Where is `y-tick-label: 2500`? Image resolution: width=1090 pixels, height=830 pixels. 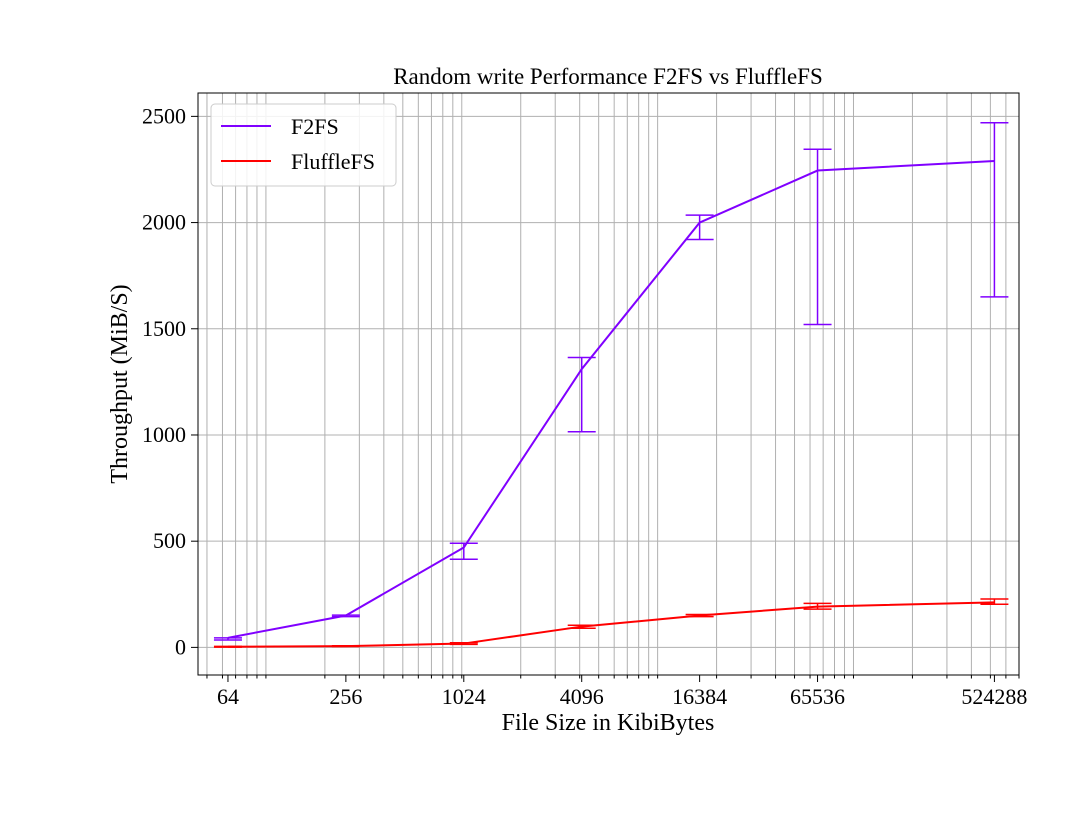 y-tick-label: 2500 is located at coordinates (164, 115).